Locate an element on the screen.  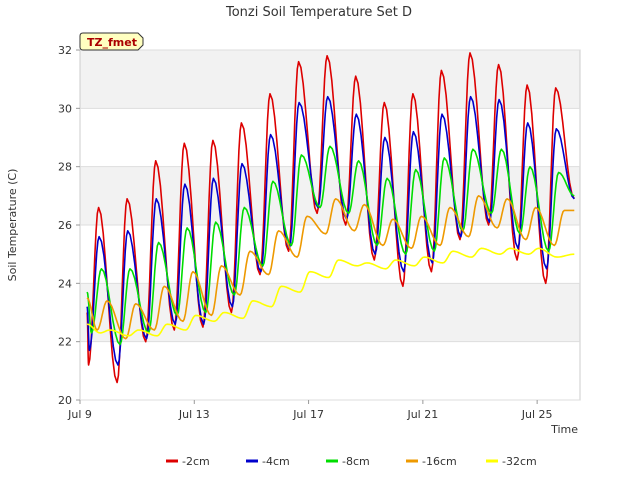
site-badge: TZ_fmet is located at coordinates (111, 41).